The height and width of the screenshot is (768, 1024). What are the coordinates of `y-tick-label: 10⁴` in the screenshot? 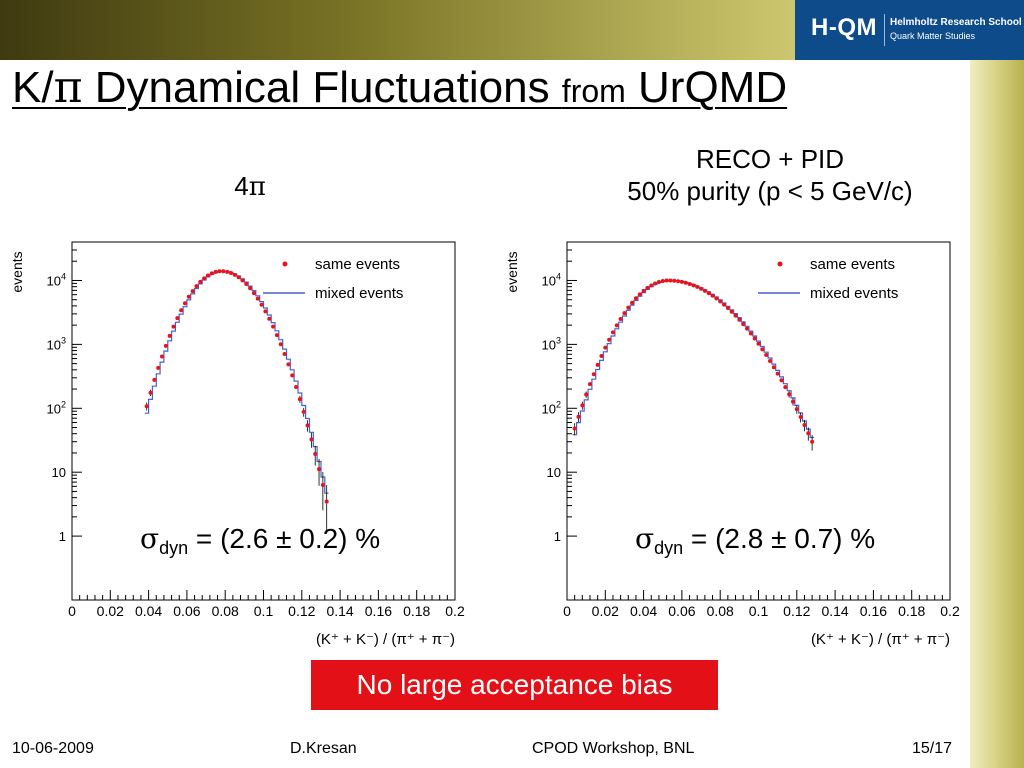 It's located at (56, 279).